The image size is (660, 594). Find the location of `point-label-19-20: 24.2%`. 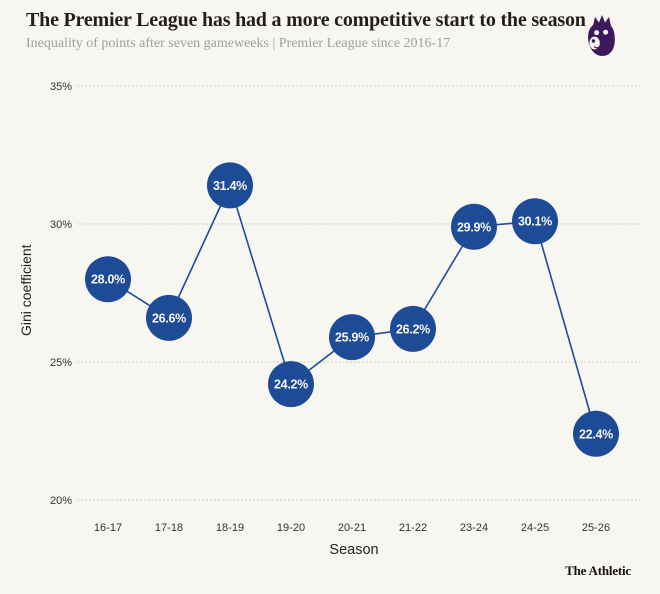

point-label-19-20: 24.2% is located at coordinates (291, 385).